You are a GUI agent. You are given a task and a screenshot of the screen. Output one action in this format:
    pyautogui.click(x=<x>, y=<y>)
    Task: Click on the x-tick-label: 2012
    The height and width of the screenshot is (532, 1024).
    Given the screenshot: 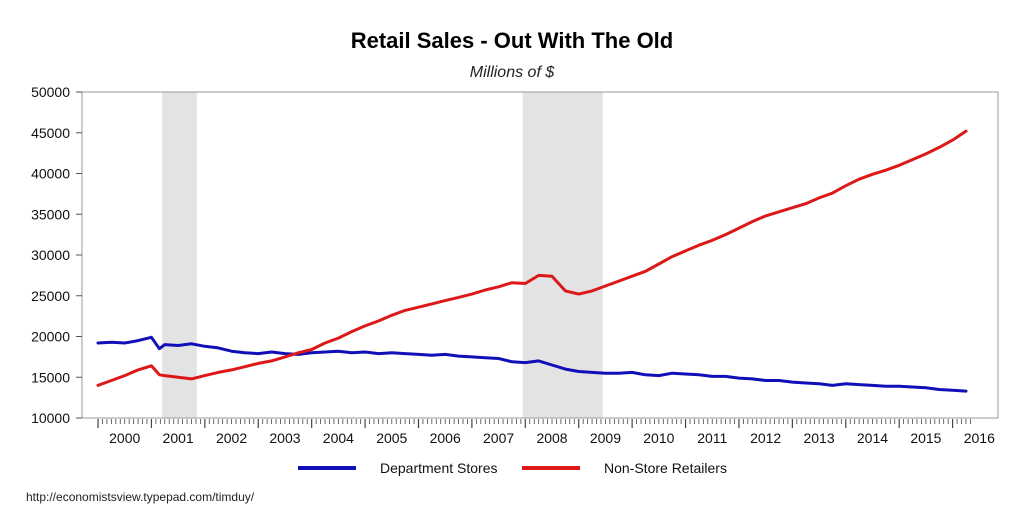 What is the action you would take?
    pyautogui.click(x=765, y=438)
    